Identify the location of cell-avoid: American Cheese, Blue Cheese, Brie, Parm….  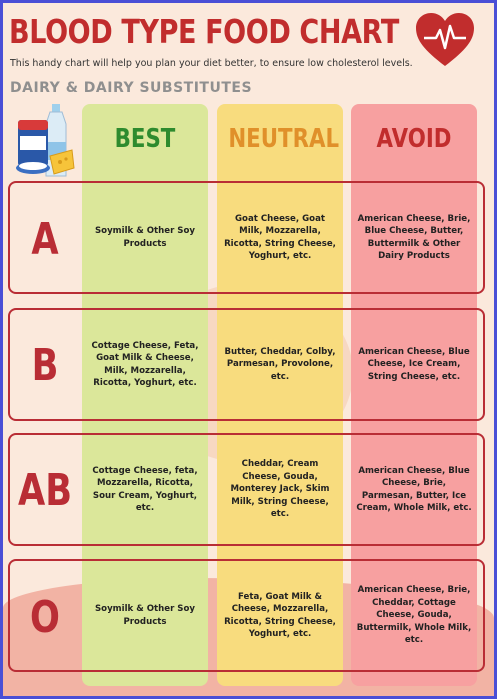
(414, 489).